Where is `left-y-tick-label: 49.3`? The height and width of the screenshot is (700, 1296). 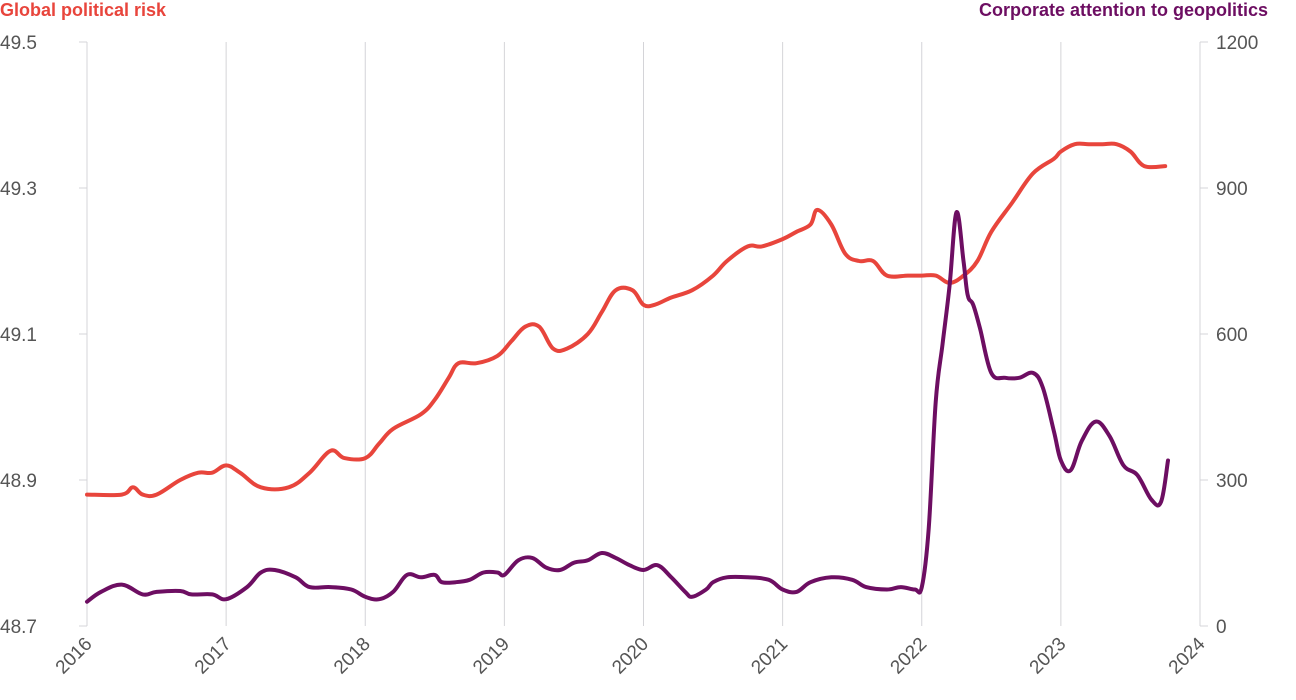 left-y-tick-label: 49.3 is located at coordinates (18, 189).